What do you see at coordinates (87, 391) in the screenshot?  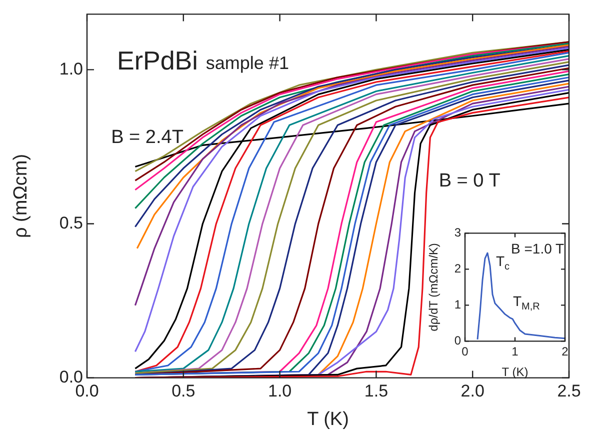 I see `x-tick-label: 0.0` at bounding box center [87, 391].